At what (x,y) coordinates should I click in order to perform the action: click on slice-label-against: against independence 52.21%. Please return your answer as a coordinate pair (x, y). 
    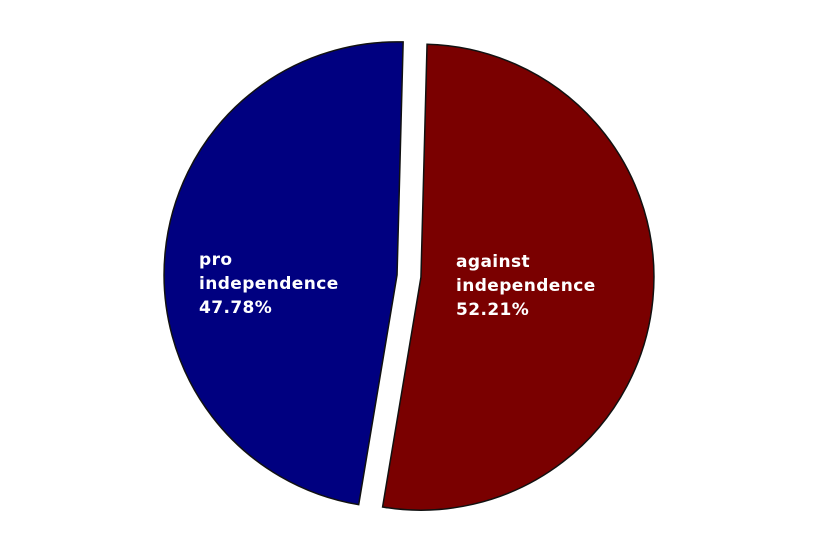
    Looking at the image, I should click on (526, 286).